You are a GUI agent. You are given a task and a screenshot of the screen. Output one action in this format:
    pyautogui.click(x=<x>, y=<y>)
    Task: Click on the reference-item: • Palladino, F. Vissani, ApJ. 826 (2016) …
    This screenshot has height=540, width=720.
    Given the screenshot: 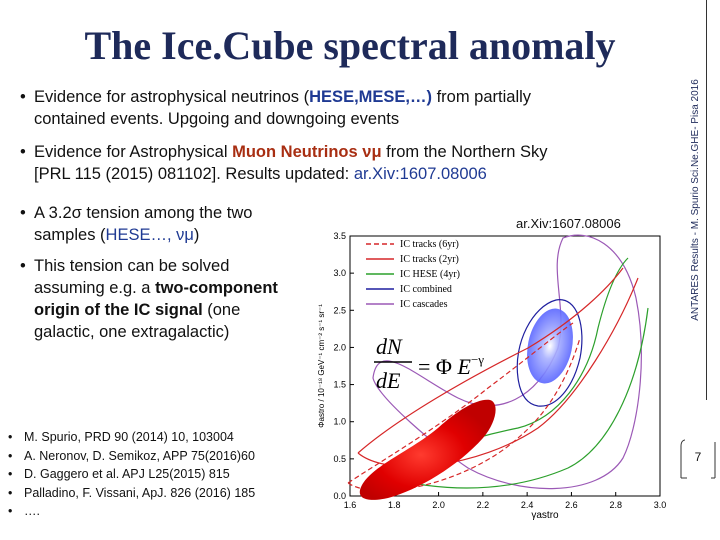 What is the action you would take?
    pyautogui.click(x=131, y=493)
    